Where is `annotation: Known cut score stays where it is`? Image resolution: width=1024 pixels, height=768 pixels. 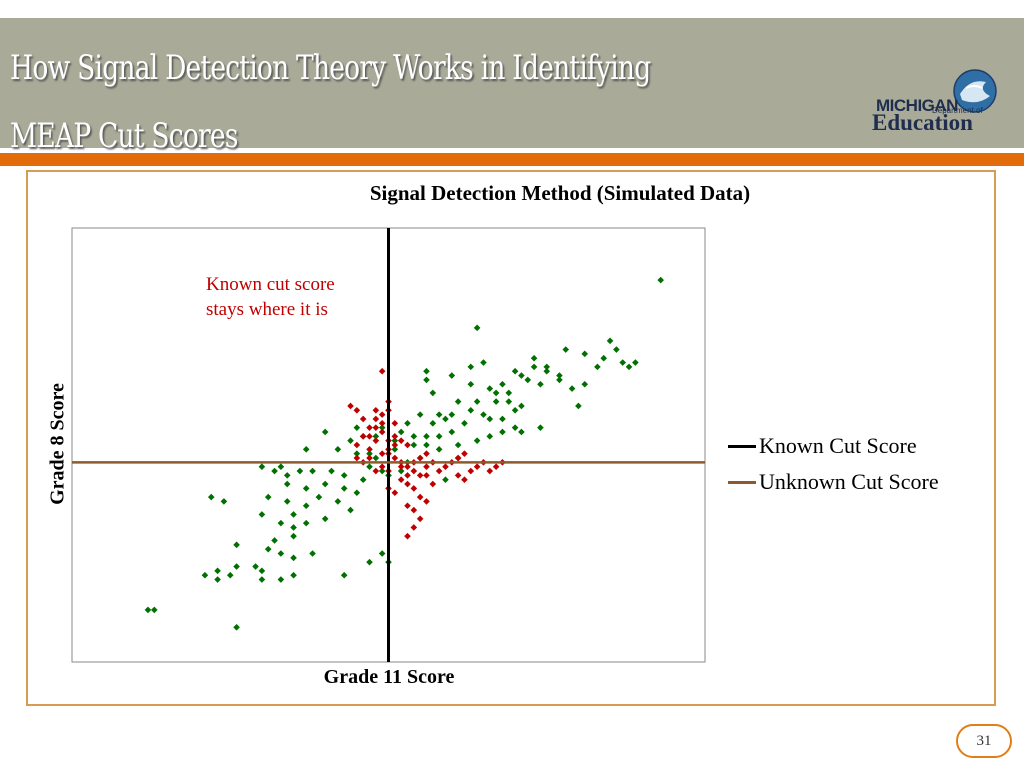 annotation: Known cut score stays where it is is located at coordinates (270, 297).